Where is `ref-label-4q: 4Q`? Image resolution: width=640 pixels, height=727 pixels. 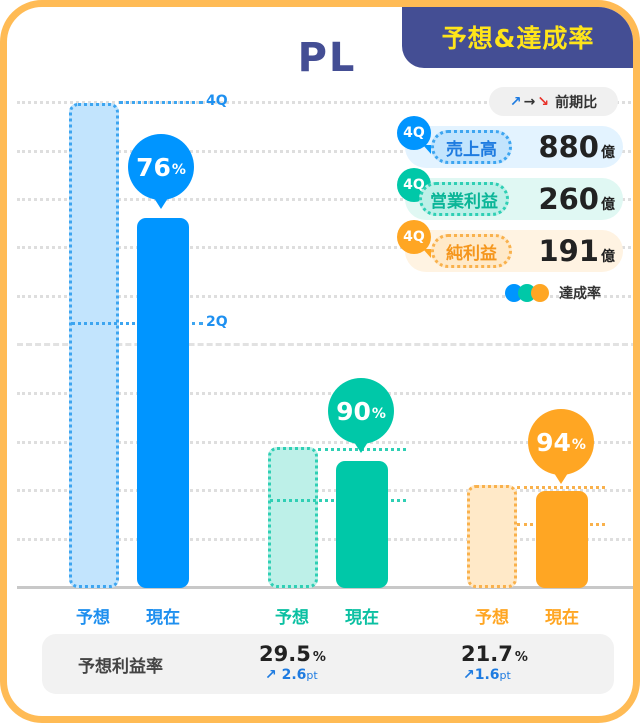
ref-label-4q: 4Q is located at coordinates (217, 101).